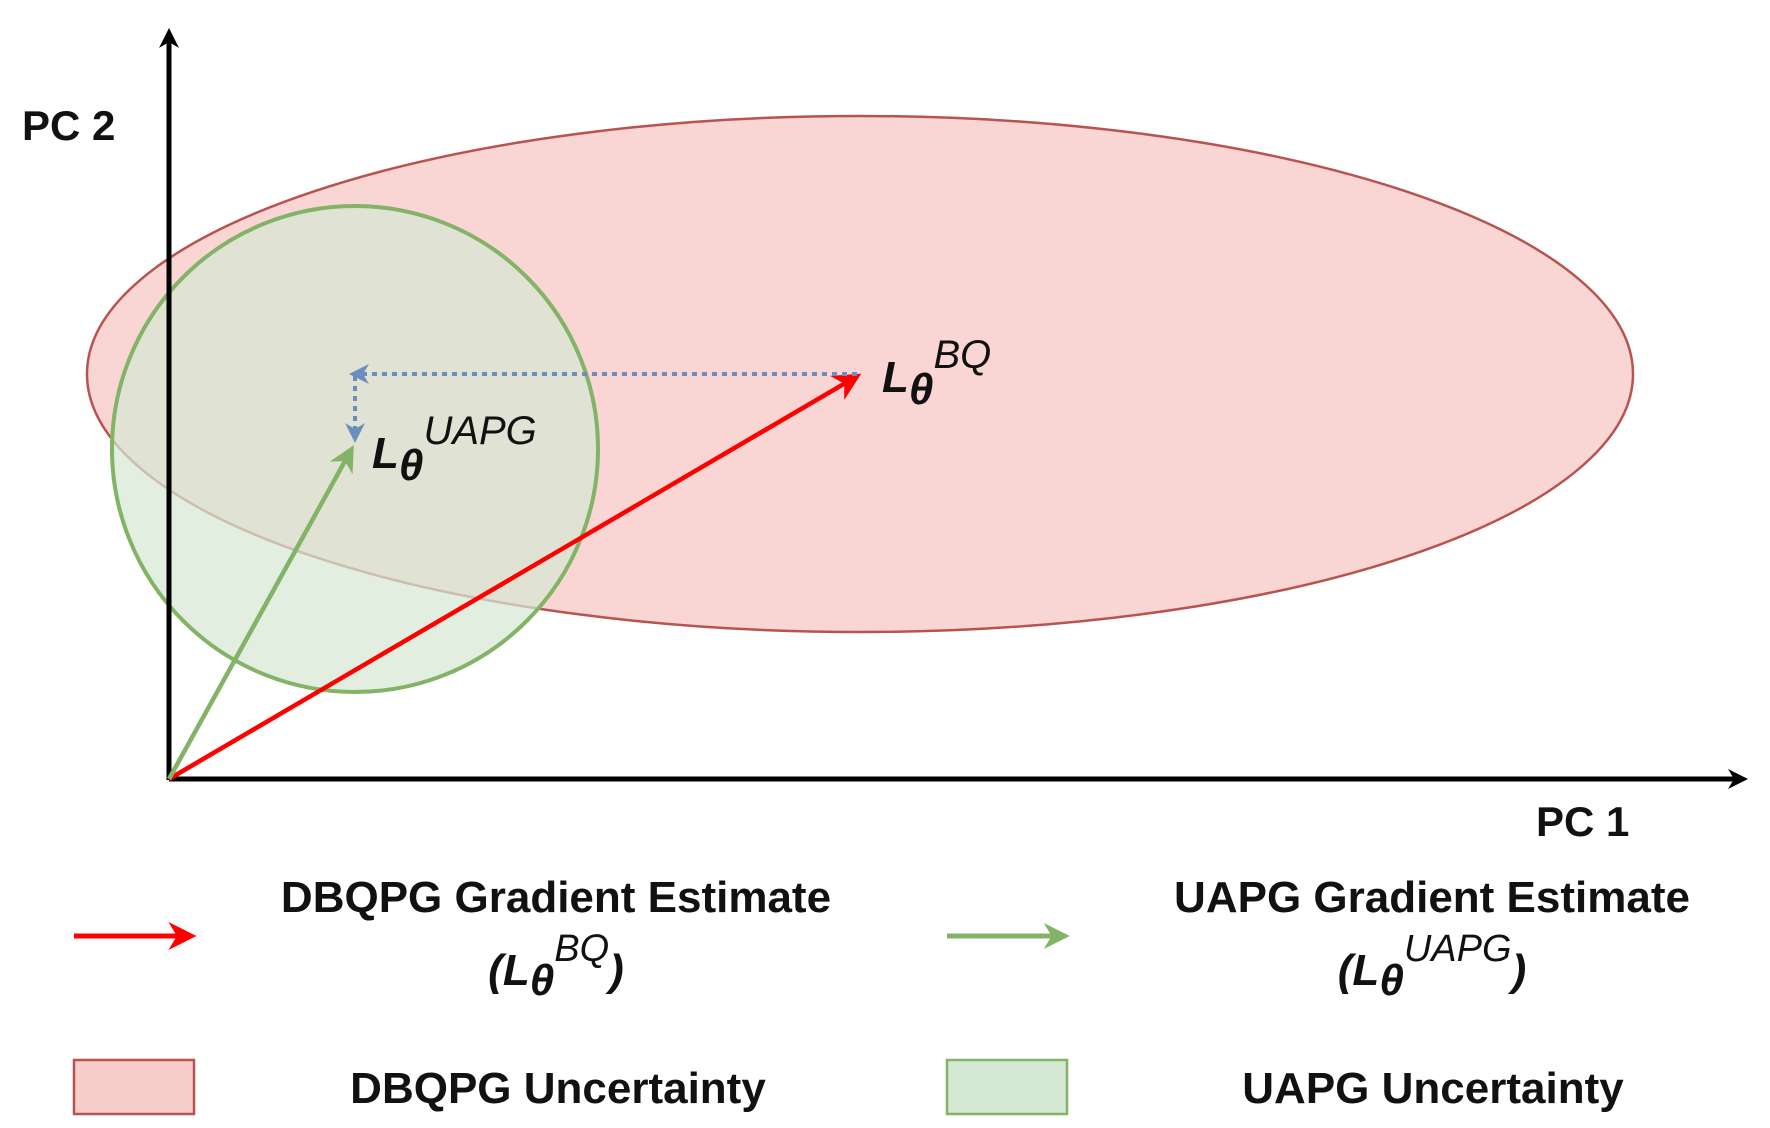  I want to click on legend-uapg-uncertainty-title: UAPG Uncertainty, so click(1433, 1088).